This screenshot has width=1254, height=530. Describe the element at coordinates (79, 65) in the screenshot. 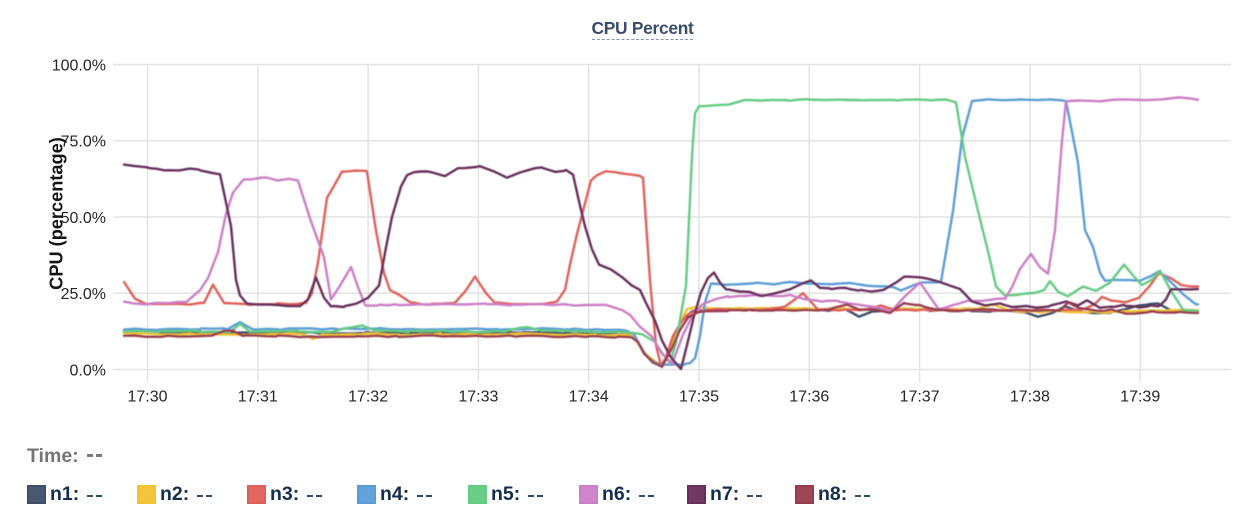

I see `svg-text: 100.0%` at that location.